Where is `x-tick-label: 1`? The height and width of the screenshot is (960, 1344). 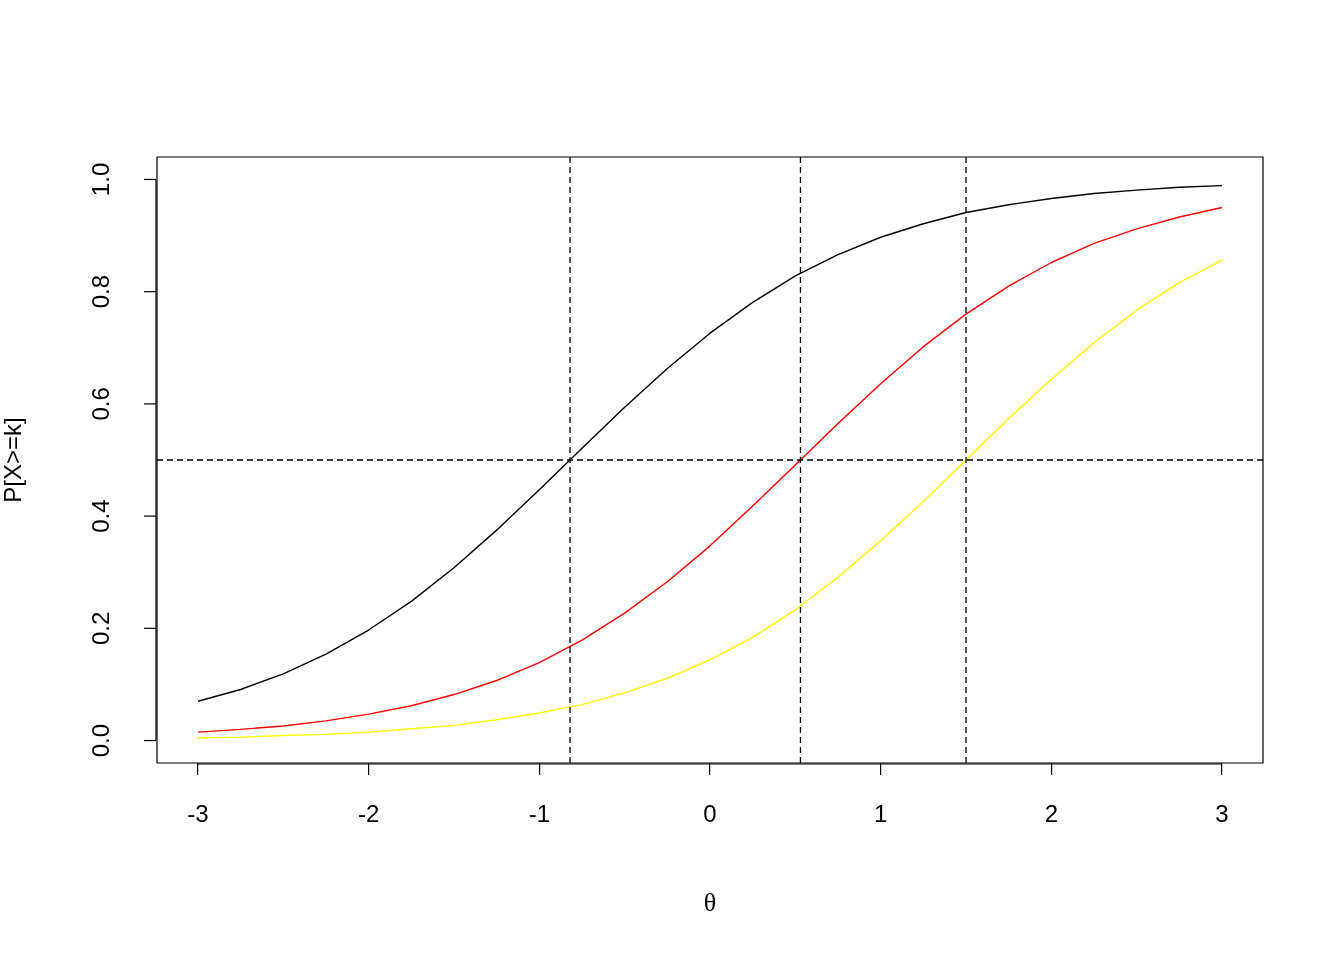 x-tick-label: 1 is located at coordinates (881, 814).